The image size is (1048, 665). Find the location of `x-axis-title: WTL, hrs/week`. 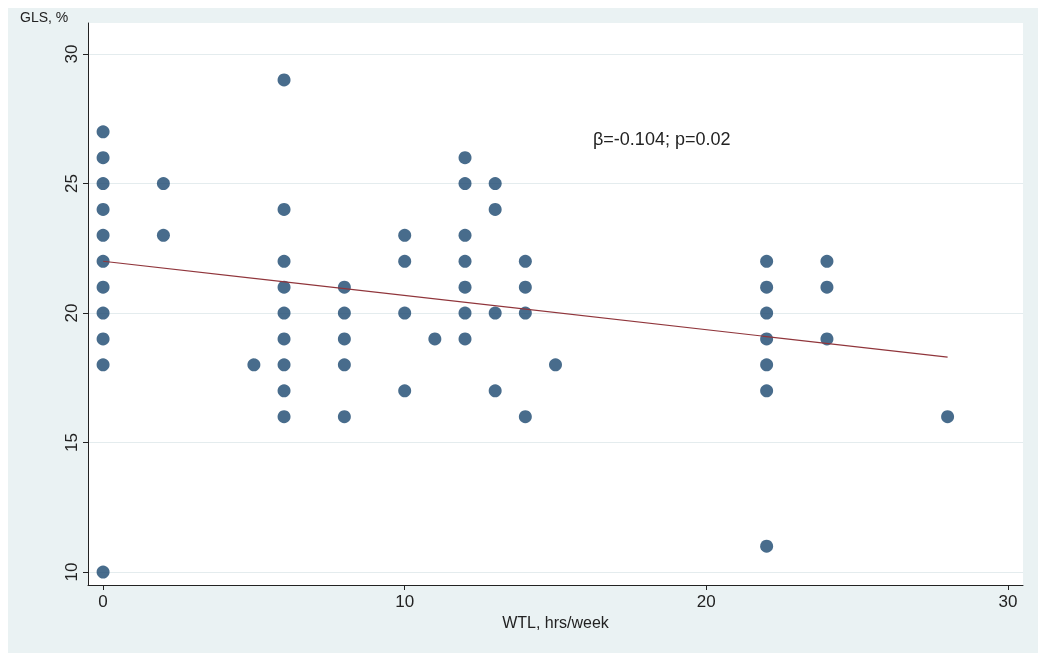

x-axis-title: WTL, hrs/week is located at coordinates (556, 623).